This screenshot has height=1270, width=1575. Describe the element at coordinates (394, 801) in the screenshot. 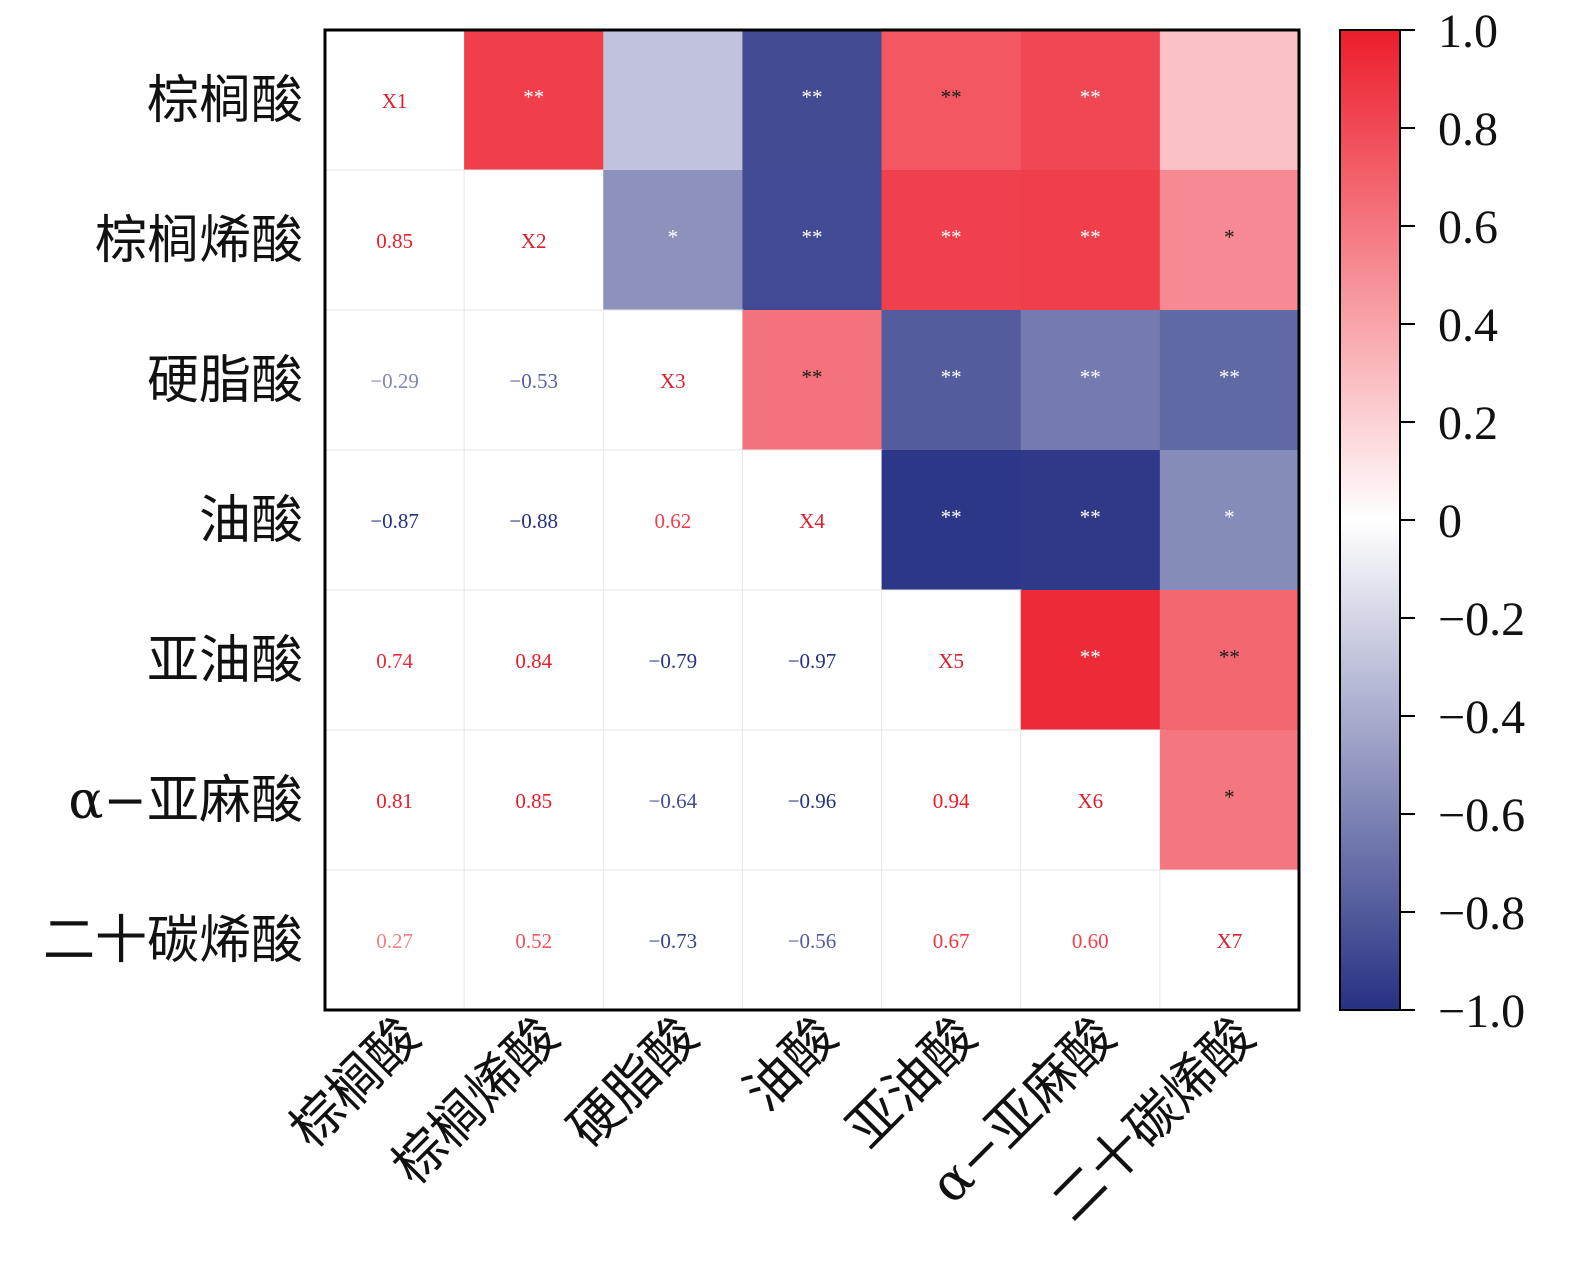

I see `correlation-value: 0.81` at that location.